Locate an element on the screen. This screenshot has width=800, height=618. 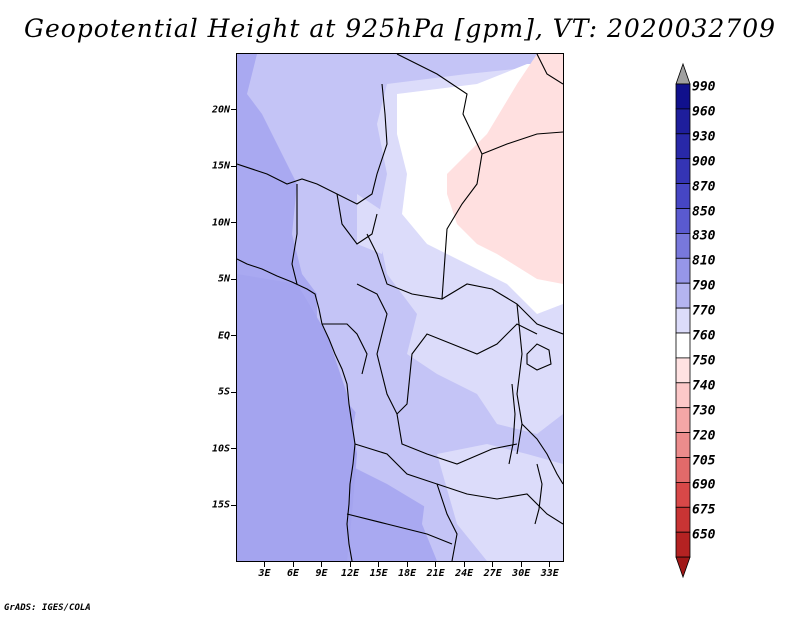
colorbar-label: 790 is located at coordinates (704, 286).